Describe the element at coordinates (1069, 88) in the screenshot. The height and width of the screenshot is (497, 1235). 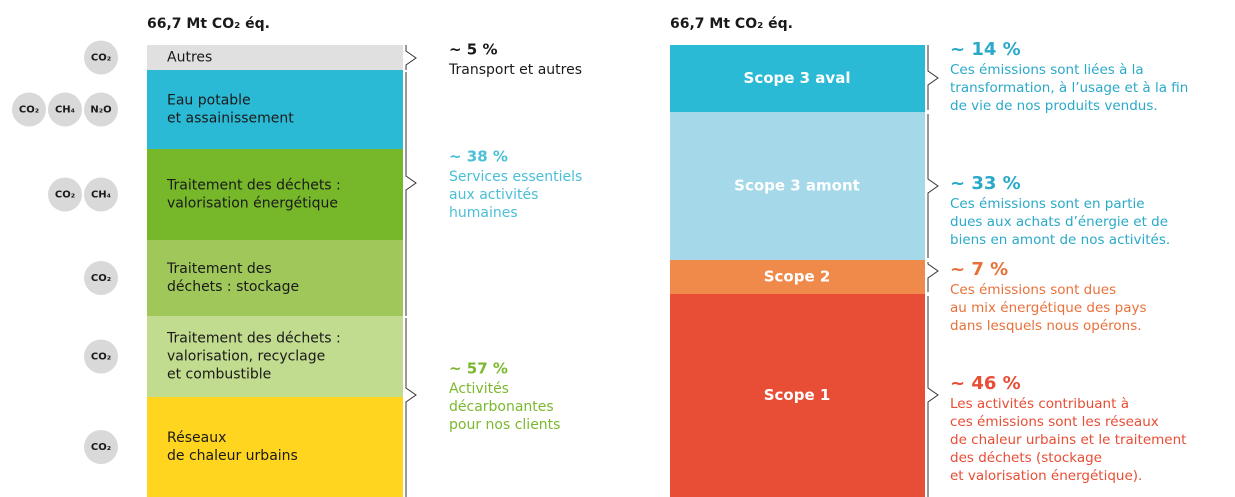
I see `group-text: transformation, à l’usage et à la fin` at that location.